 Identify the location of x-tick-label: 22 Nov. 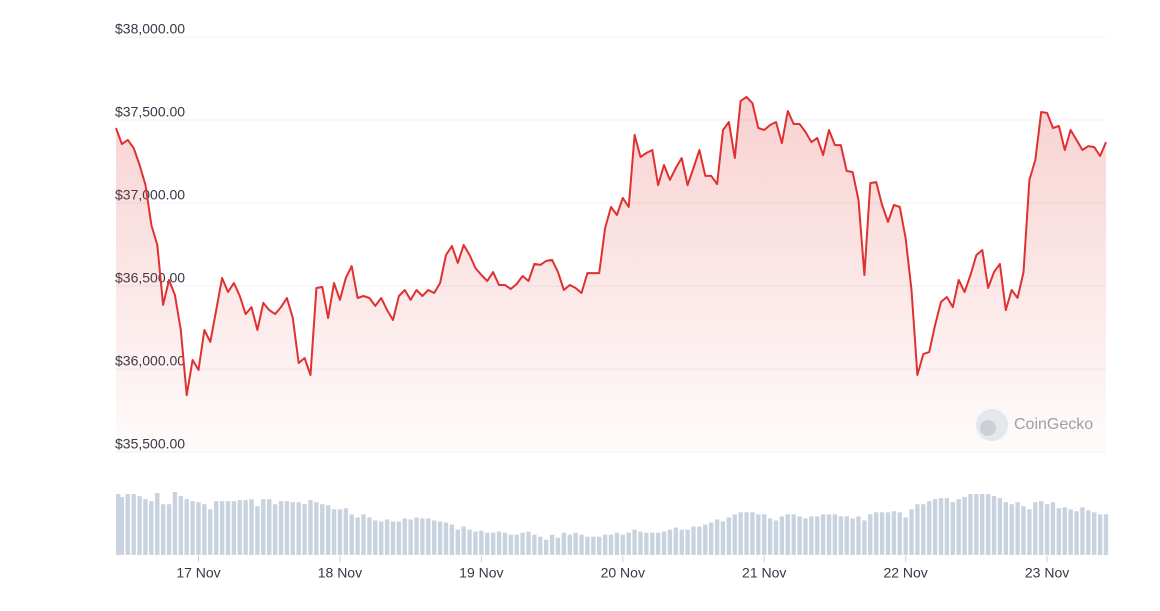
(905, 573).